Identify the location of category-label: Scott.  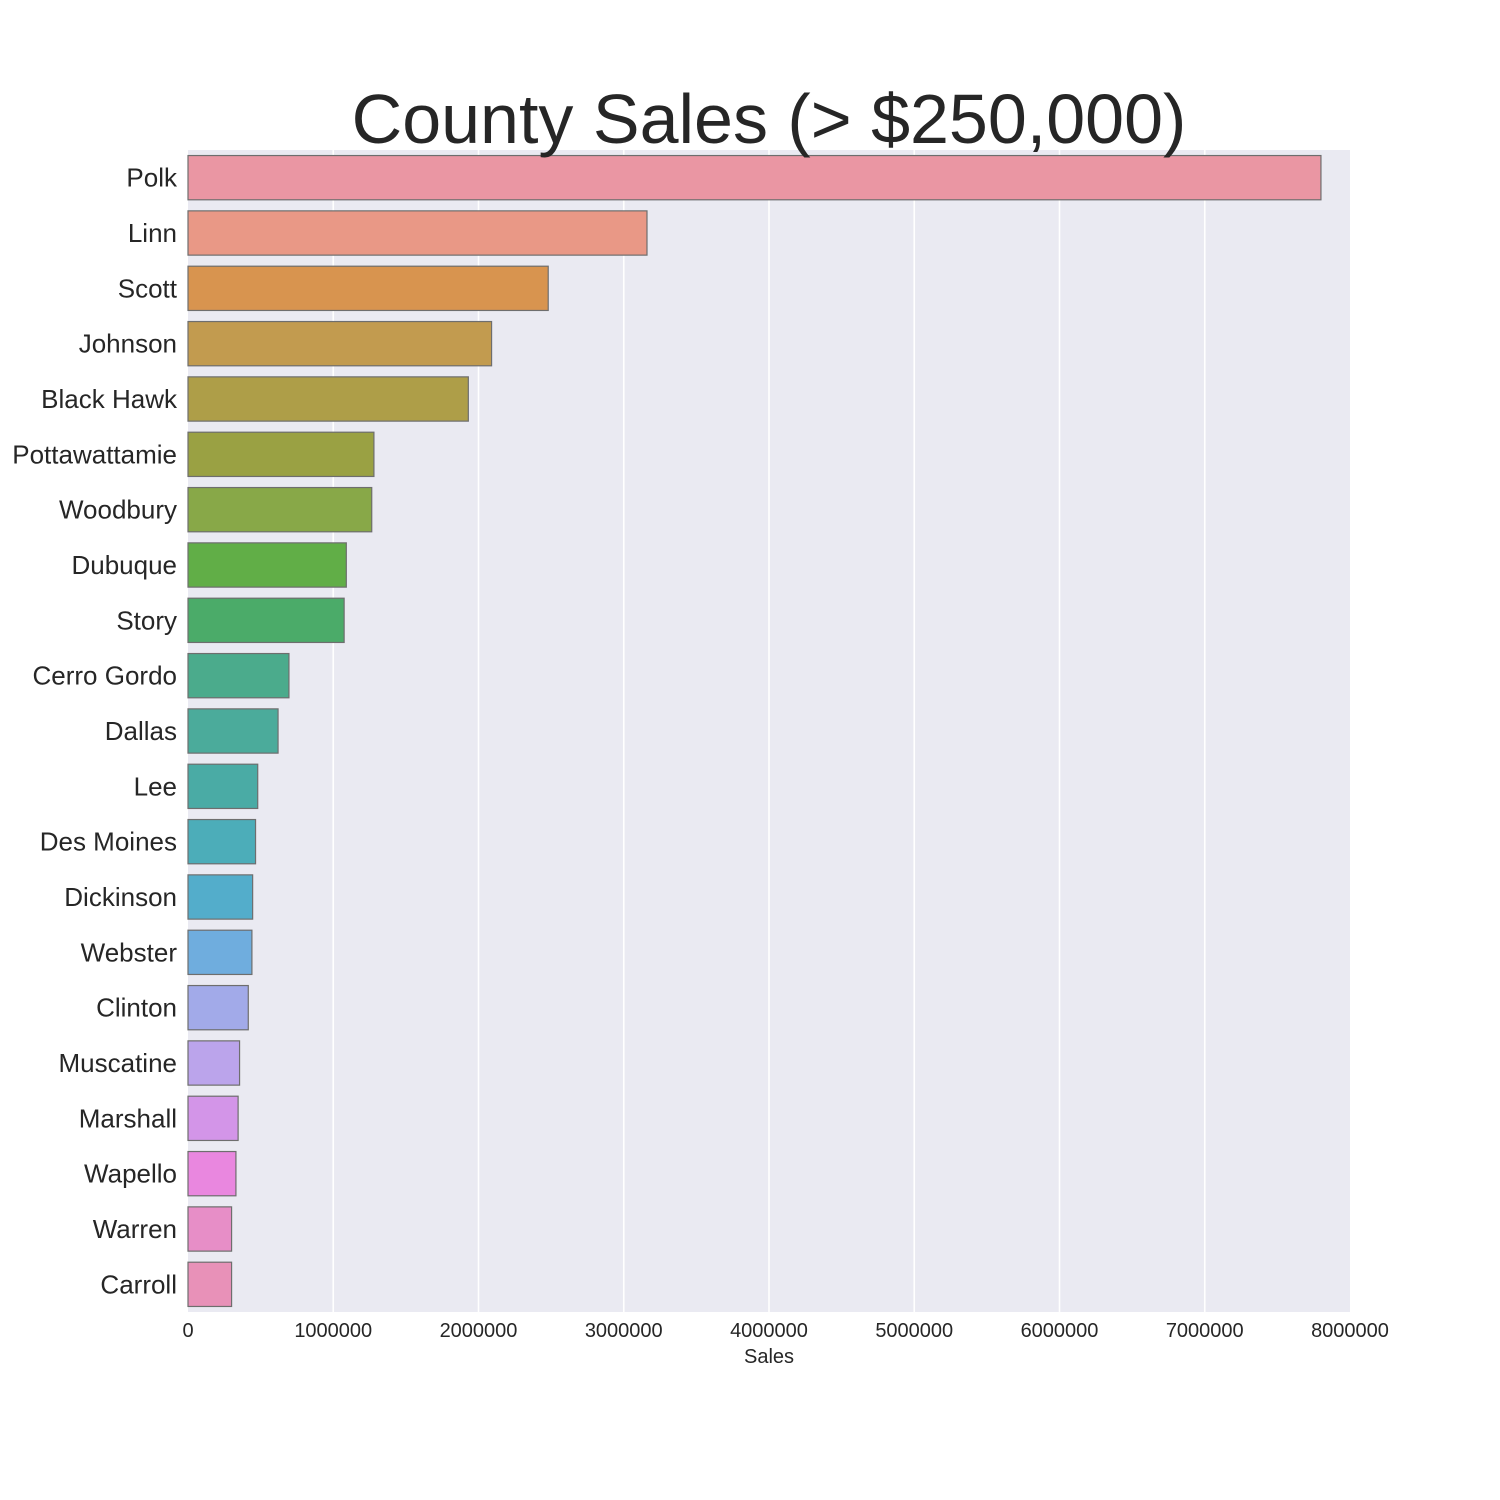
(148, 288).